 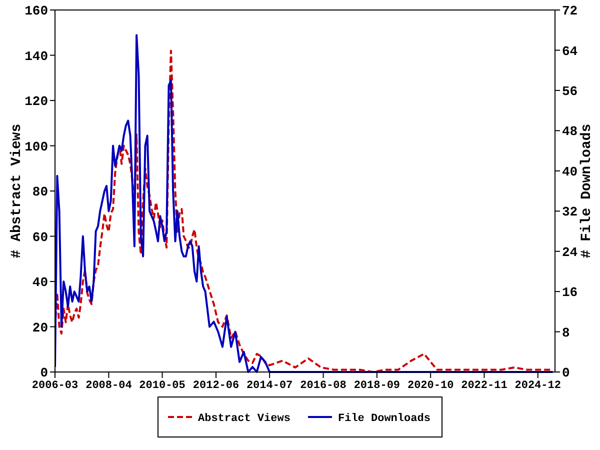 What do you see at coordinates (570, 51) in the screenshot?
I see `y2-tick-label: 64` at bounding box center [570, 51].